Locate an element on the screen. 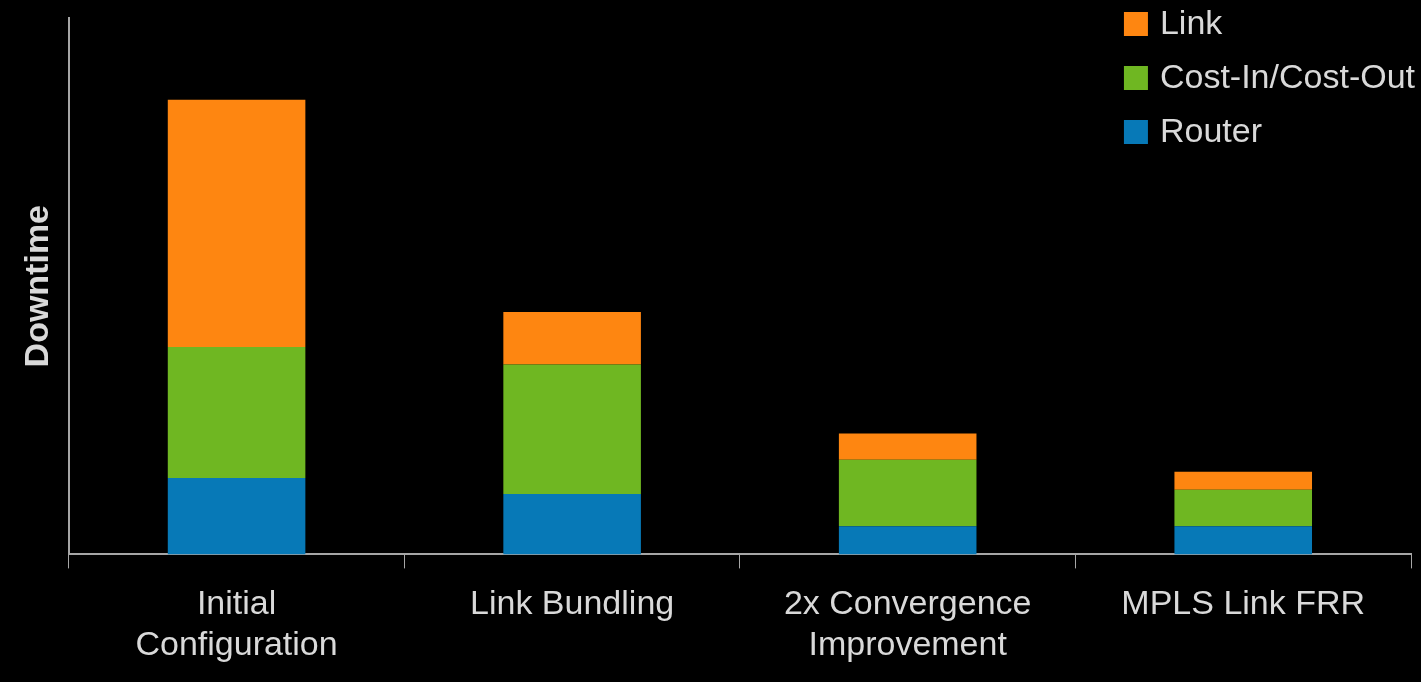  legend-label: Router is located at coordinates (1210, 130).